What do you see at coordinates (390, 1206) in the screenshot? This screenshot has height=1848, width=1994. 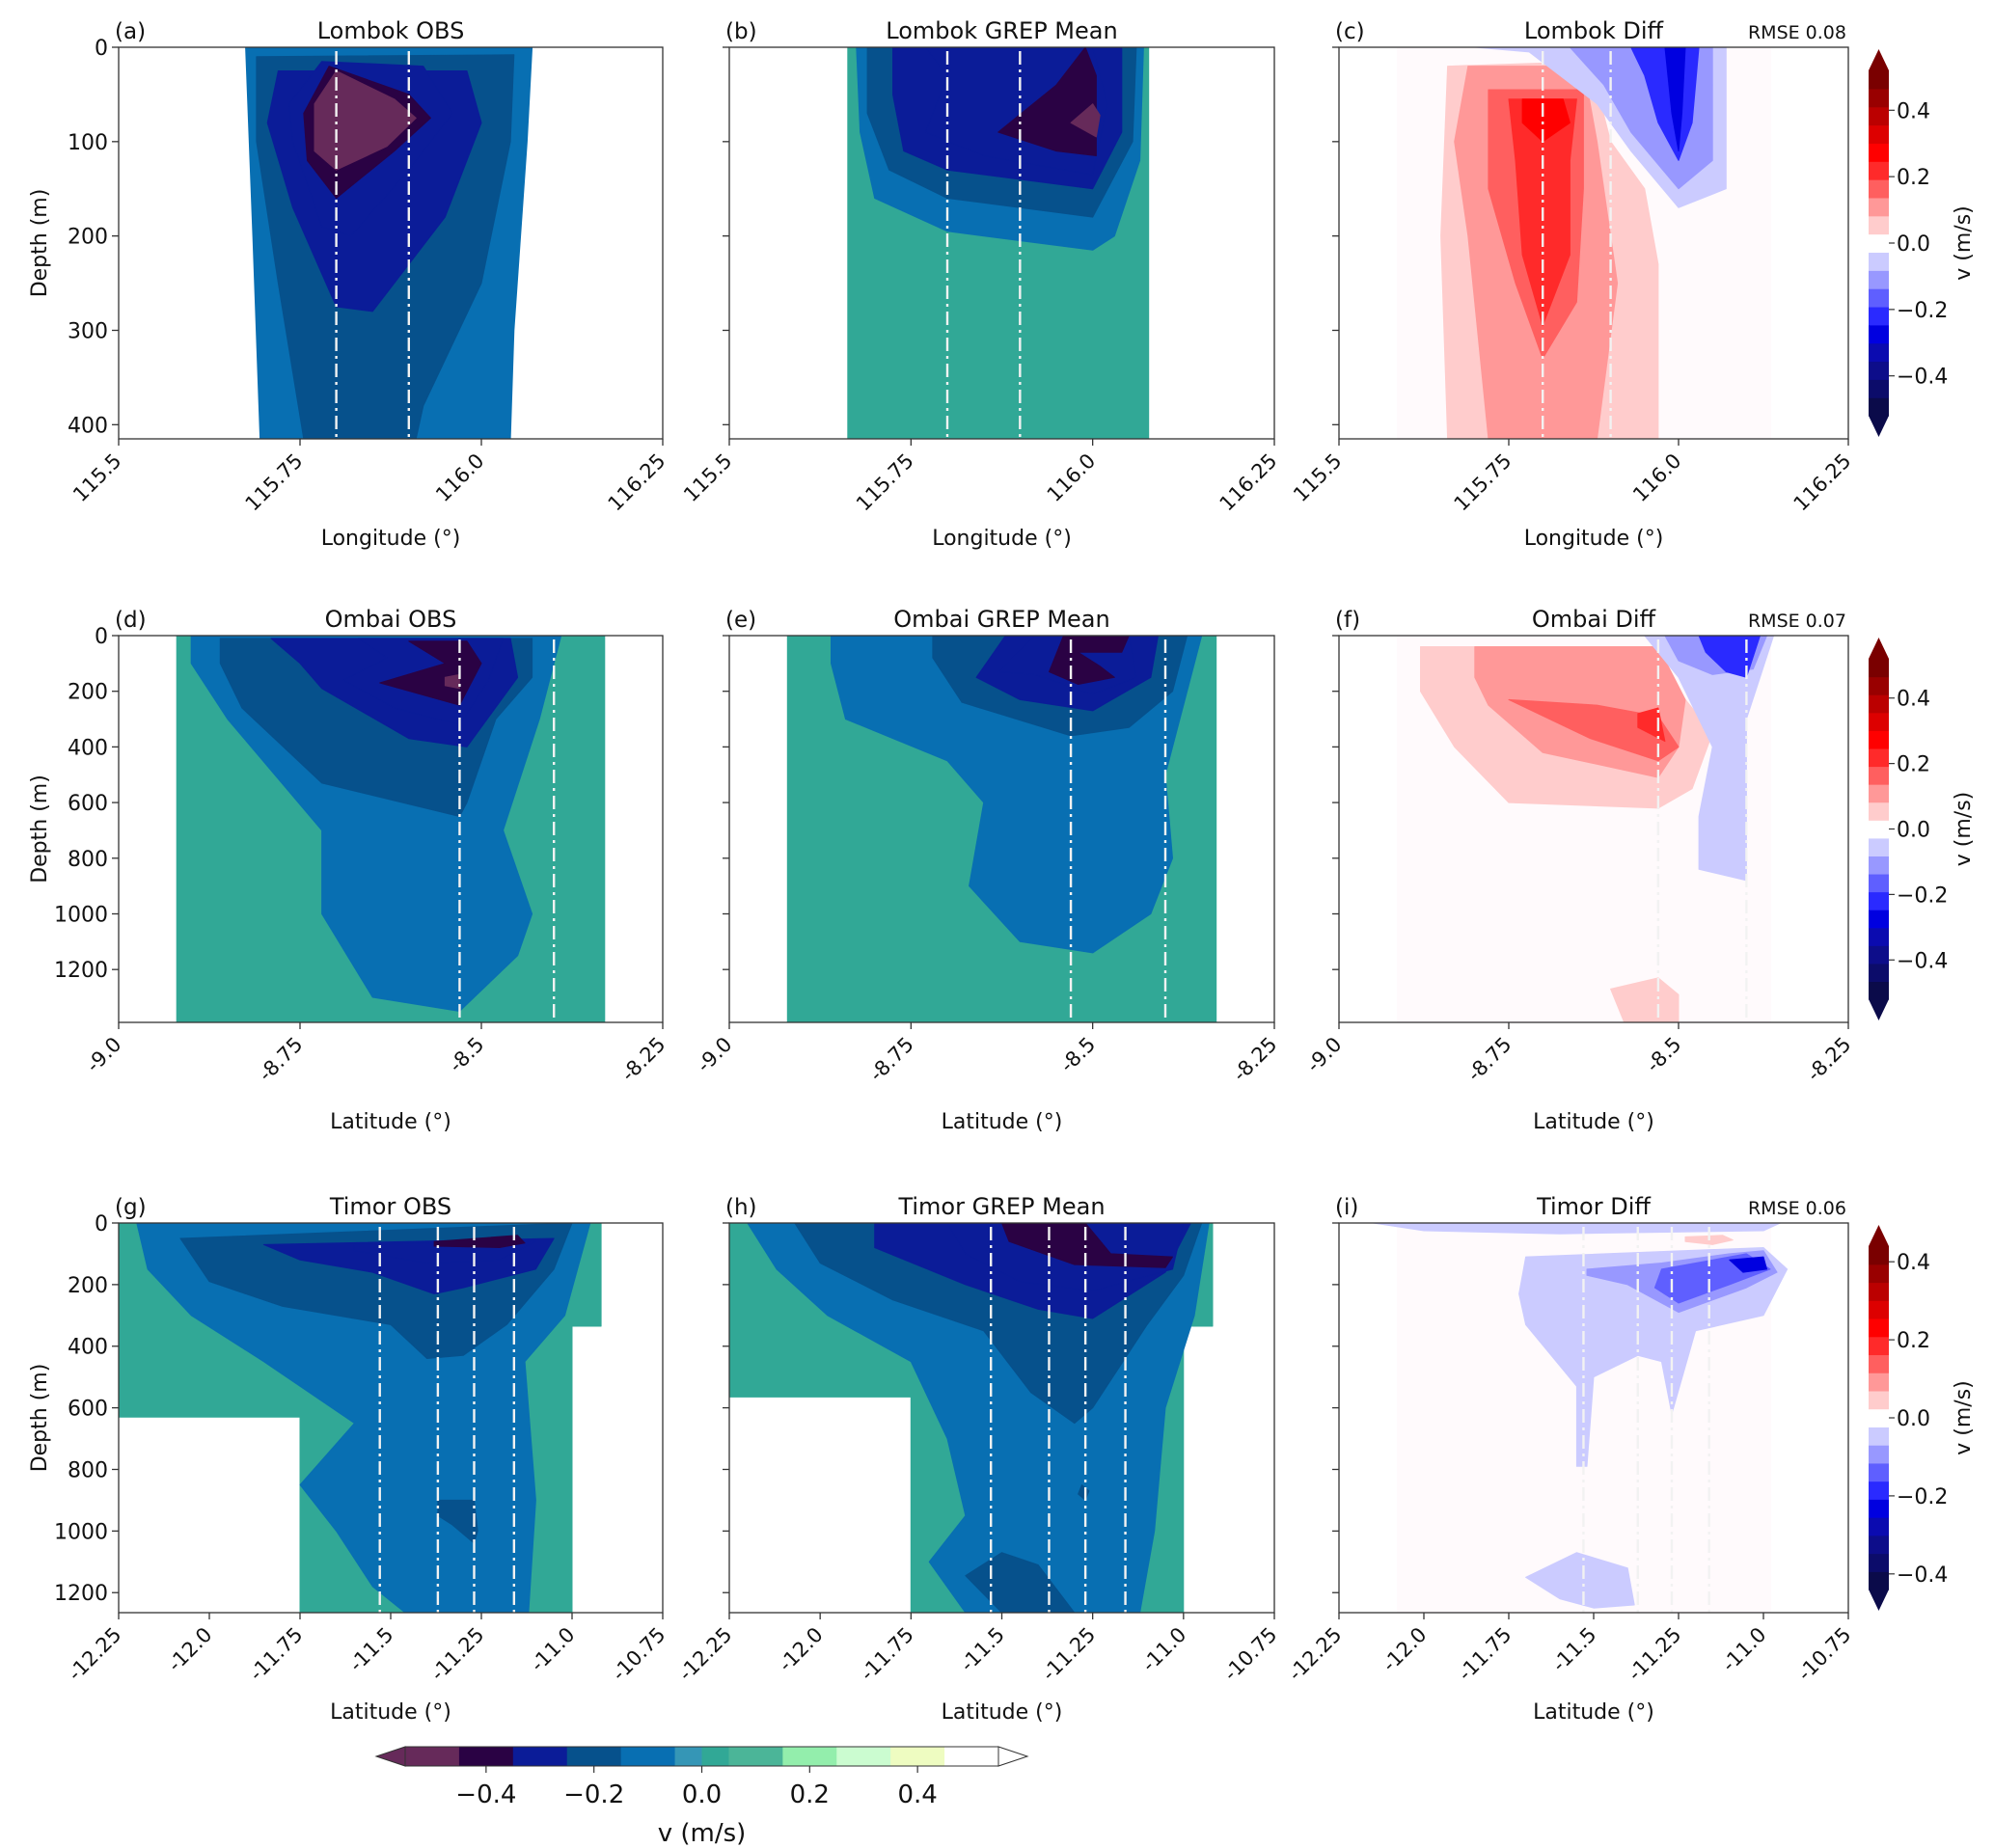 I see `panel-title: Timor OBS` at bounding box center [390, 1206].